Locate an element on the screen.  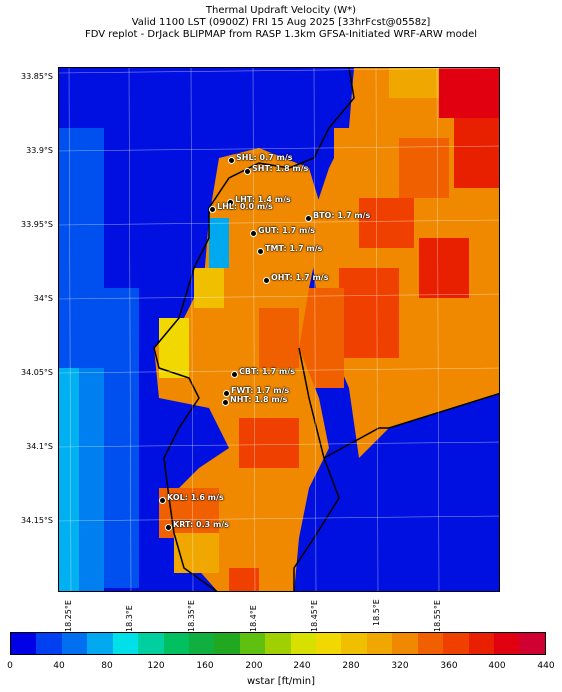
lon-label: 18.55°E is located at coordinates (437, 616).